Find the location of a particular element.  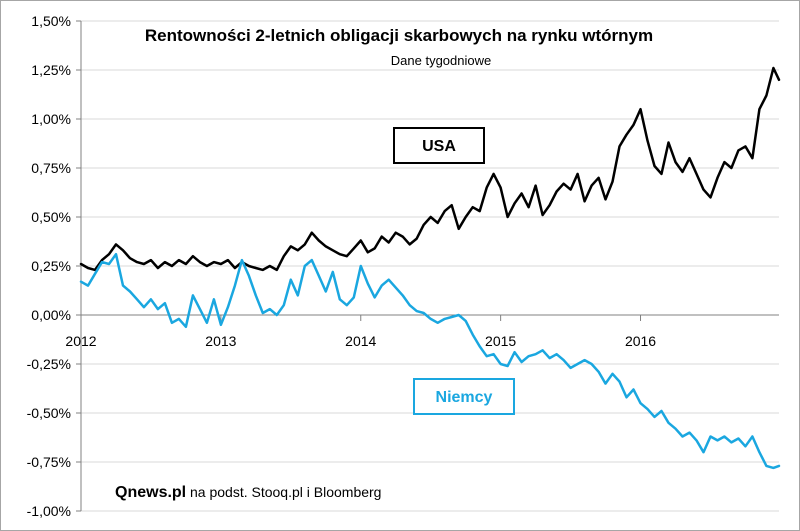

x-axis: 2012 2013 2014 2015 2016 is located at coordinates (422, 331).